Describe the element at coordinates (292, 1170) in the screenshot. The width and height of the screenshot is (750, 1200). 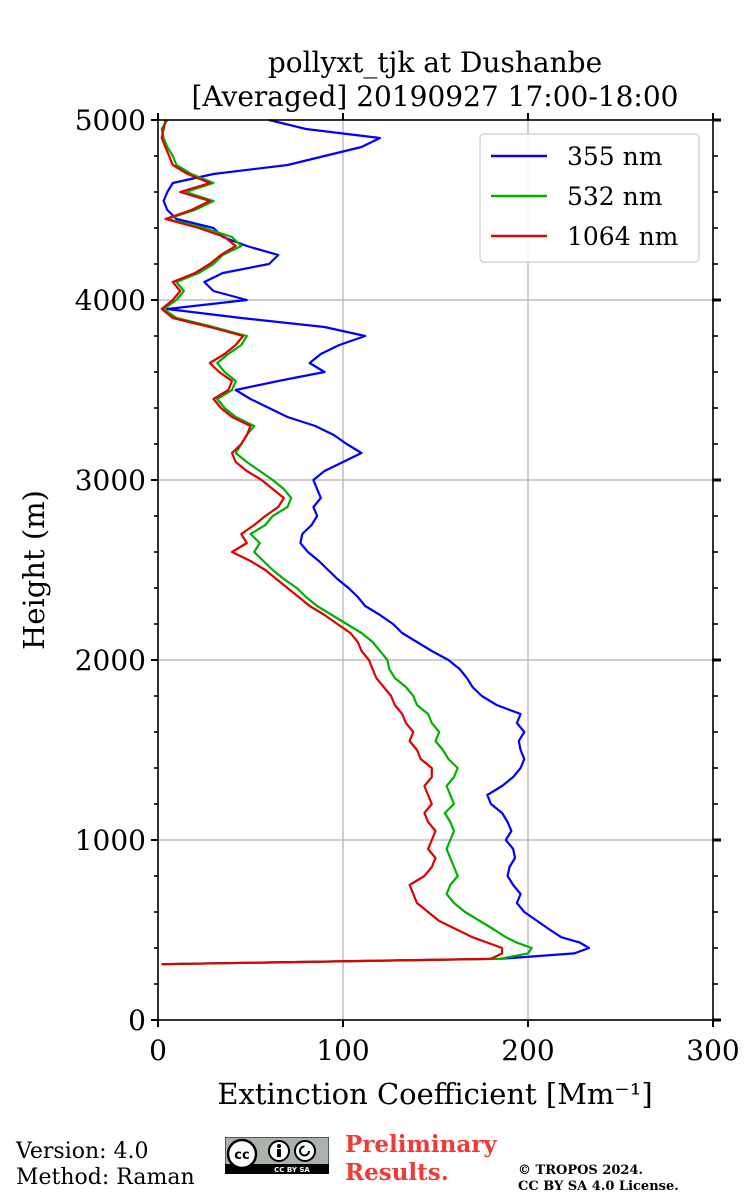
I see `cc-badge-text: CC BY SA` at that location.